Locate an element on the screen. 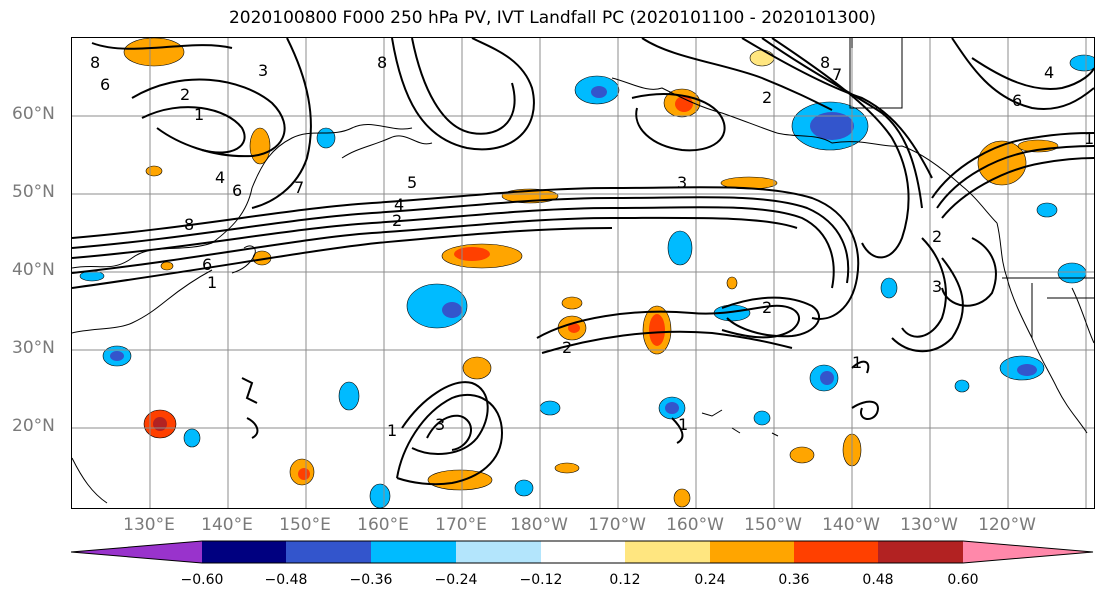 Image resolution: width=1105 pixels, height=601 pixels. lon-label: 170°W is located at coordinates (617, 525).